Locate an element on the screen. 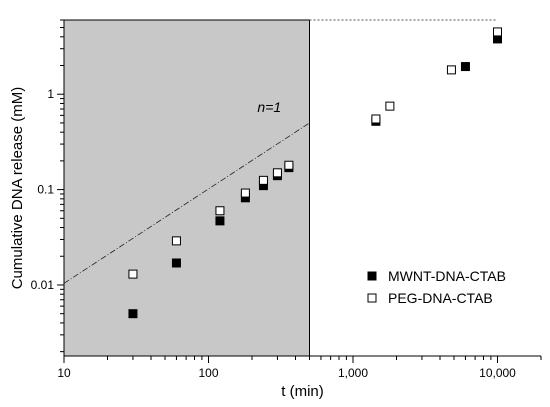 The width and height of the screenshot is (550, 407). y-tick-label: 1 is located at coordinates (50, 94).